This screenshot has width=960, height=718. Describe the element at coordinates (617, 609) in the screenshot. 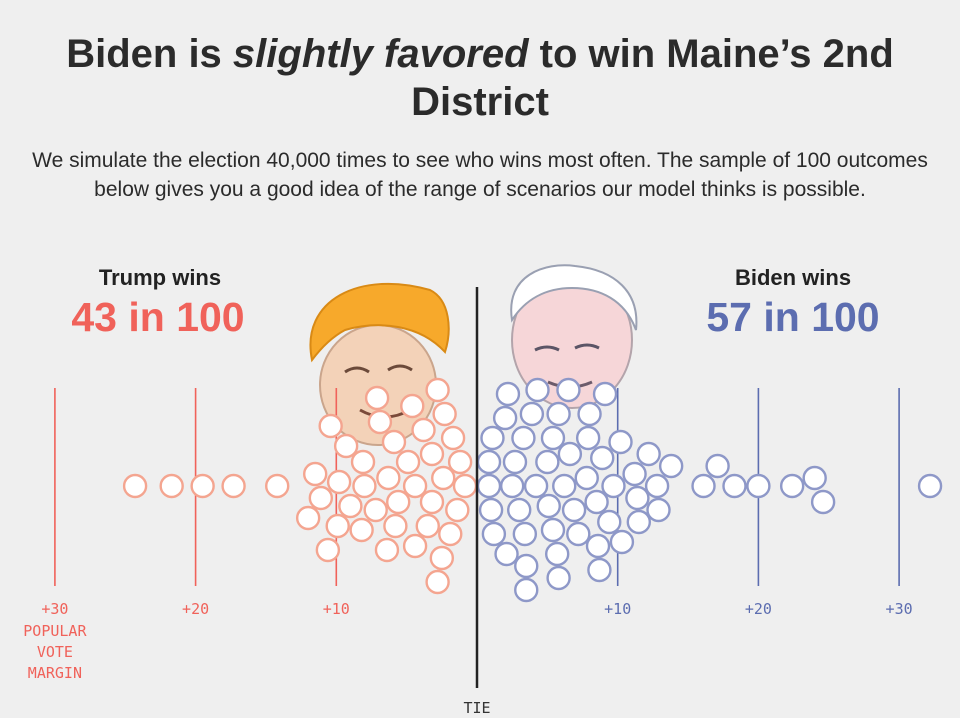

I see `tick-label-biden-10: +10` at that location.